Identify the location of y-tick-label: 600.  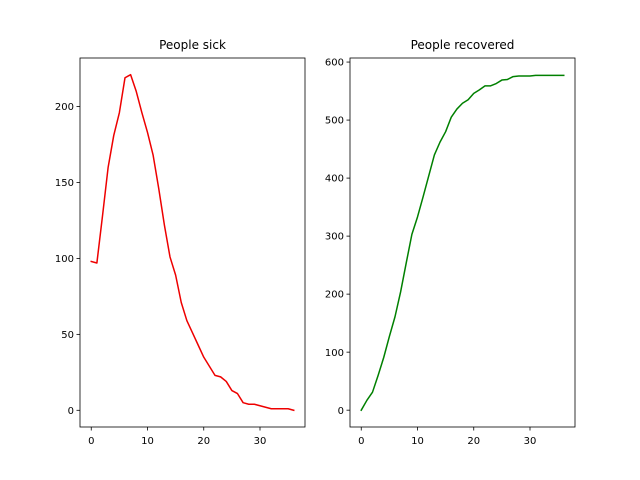
(334, 63).